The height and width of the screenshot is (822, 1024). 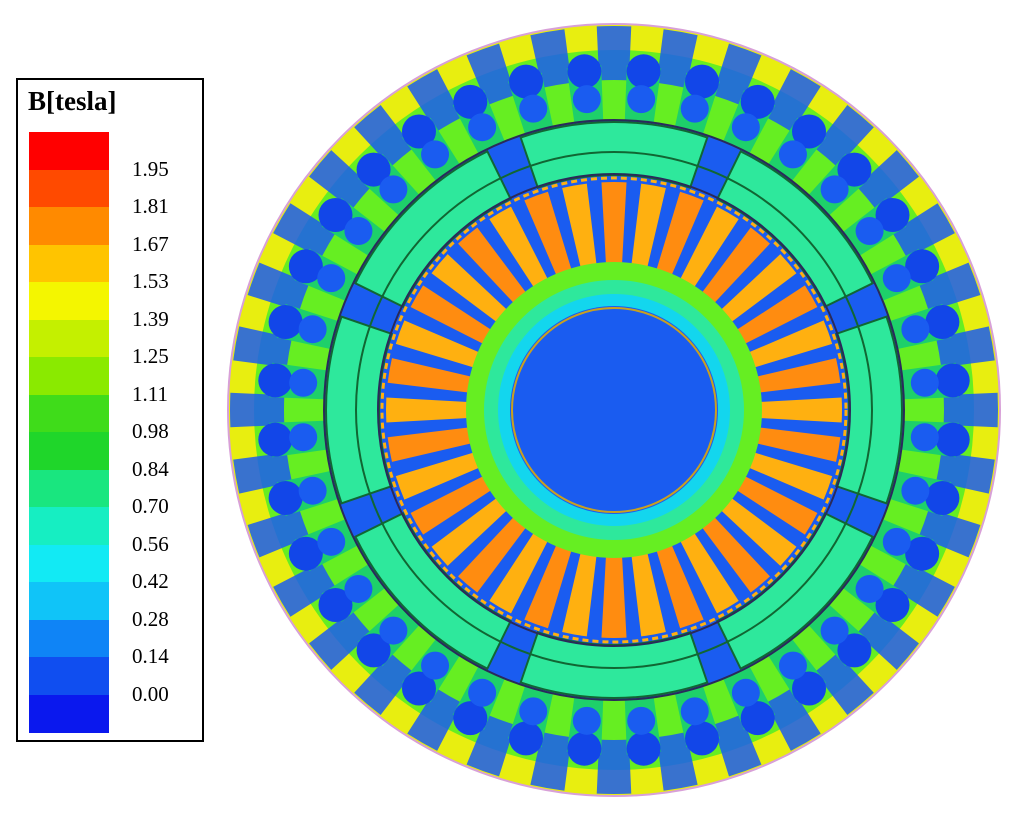 What do you see at coordinates (150, 468) in the screenshot?
I see `legend-tick-label: 0.84` at bounding box center [150, 468].